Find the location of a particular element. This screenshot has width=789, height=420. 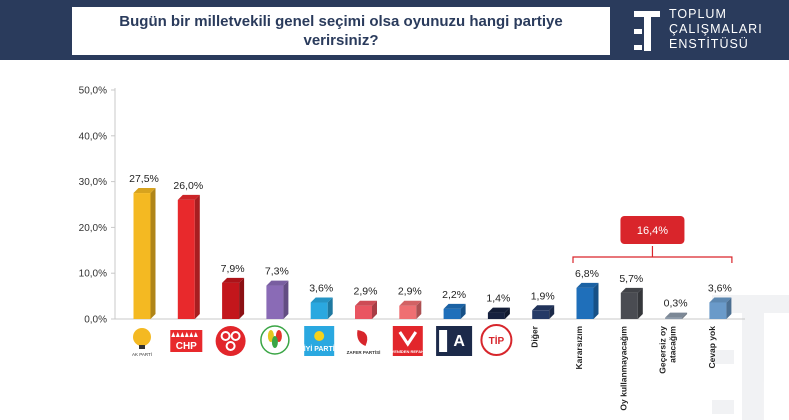

bar-oy-kullanmayaca-m: 5,7% is located at coordinates (631, 296).